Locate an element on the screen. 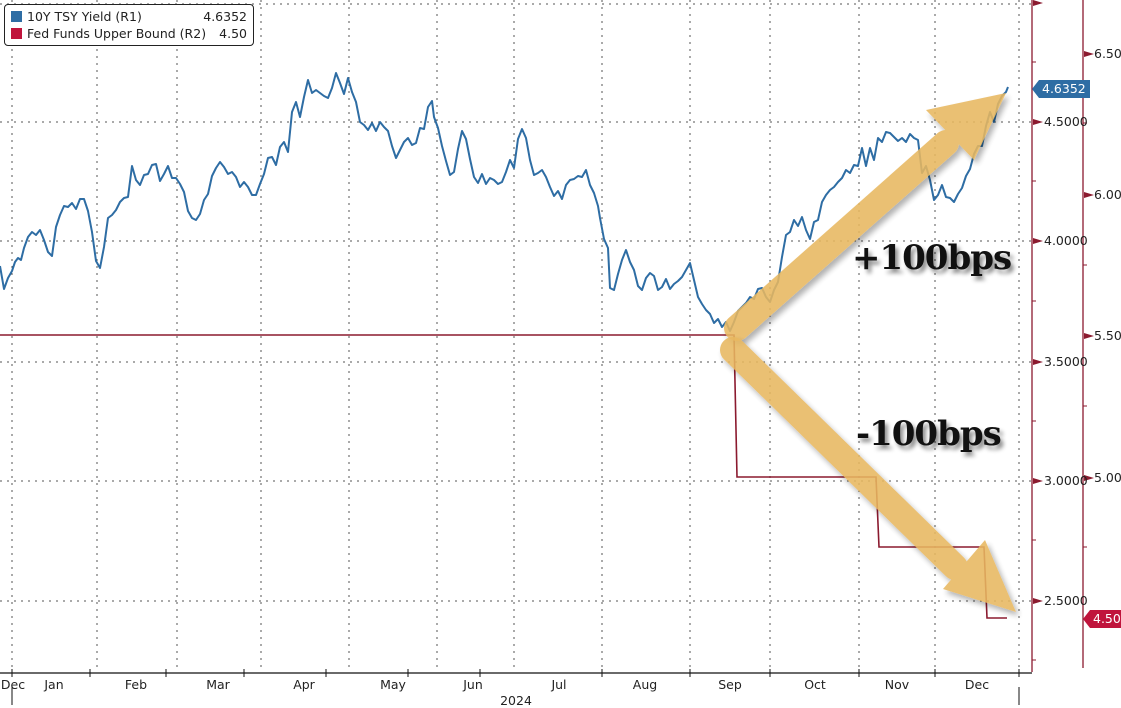 This screenshot has width=1121, height=708. down-100bps-annotation: -100bps is located at coordinates (929, 434).